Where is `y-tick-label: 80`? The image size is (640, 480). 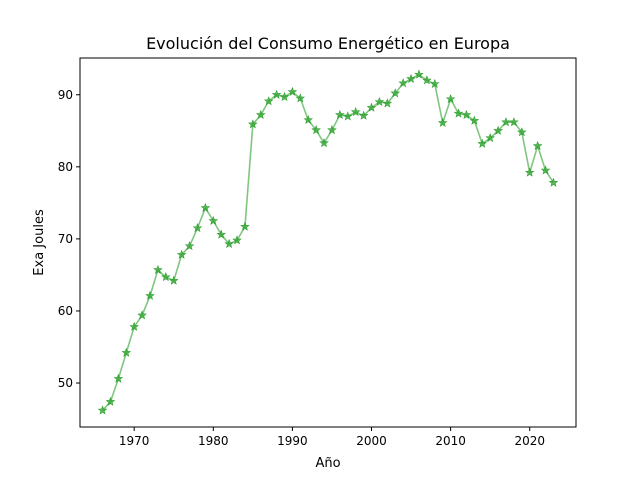 y-tick-label: 80 is located at coordinates (65, 167).